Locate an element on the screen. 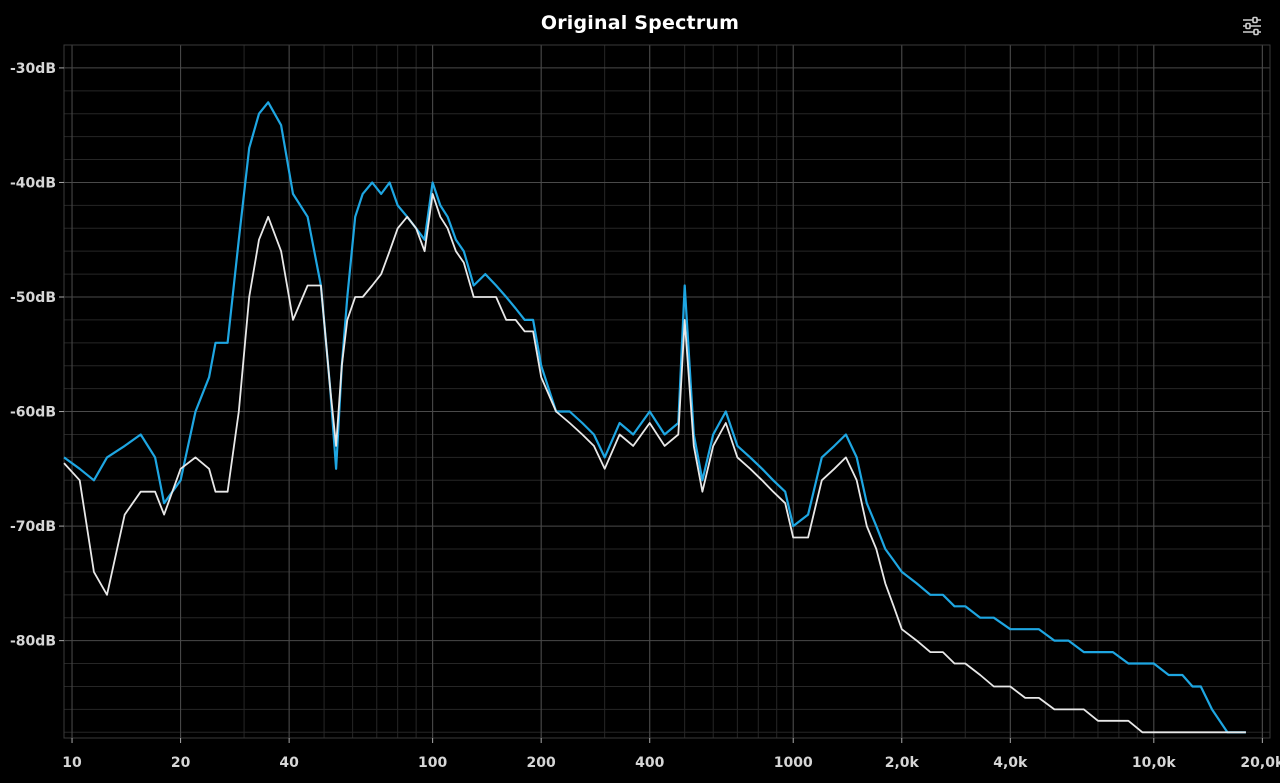  x-tick-label: 1000 is located at coordinates (793, 763).